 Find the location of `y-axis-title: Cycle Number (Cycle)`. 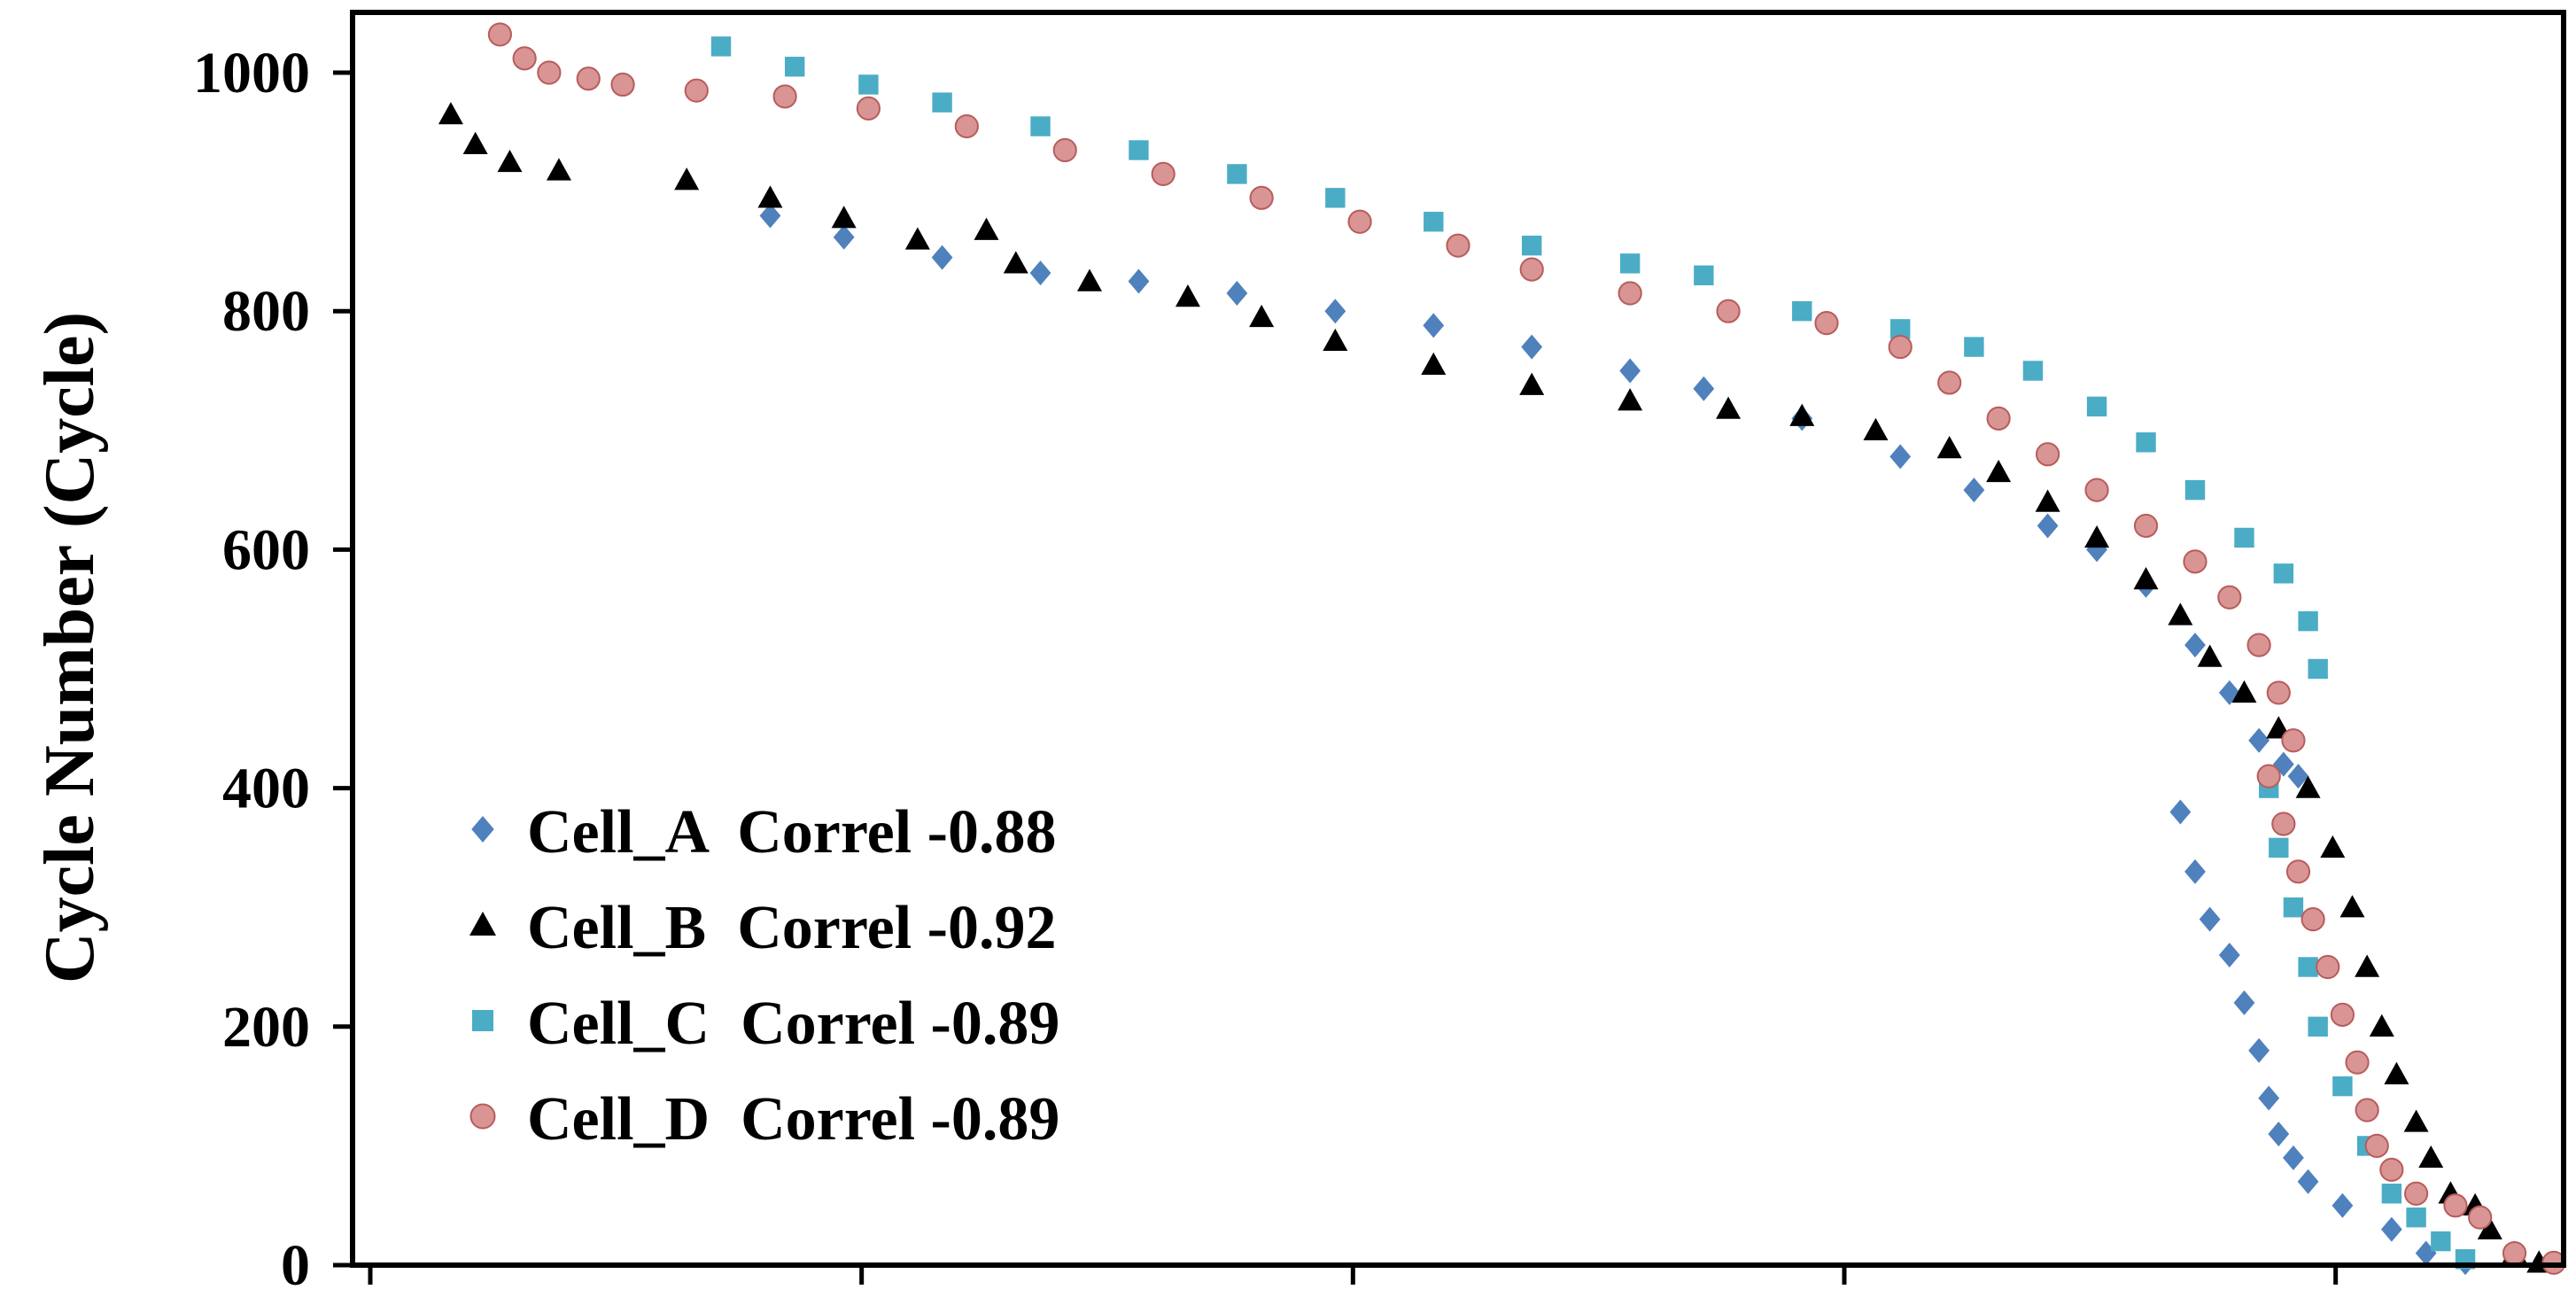

y-axis-title: Cycle Number (Cycle) is located at coordinates (70, 648).